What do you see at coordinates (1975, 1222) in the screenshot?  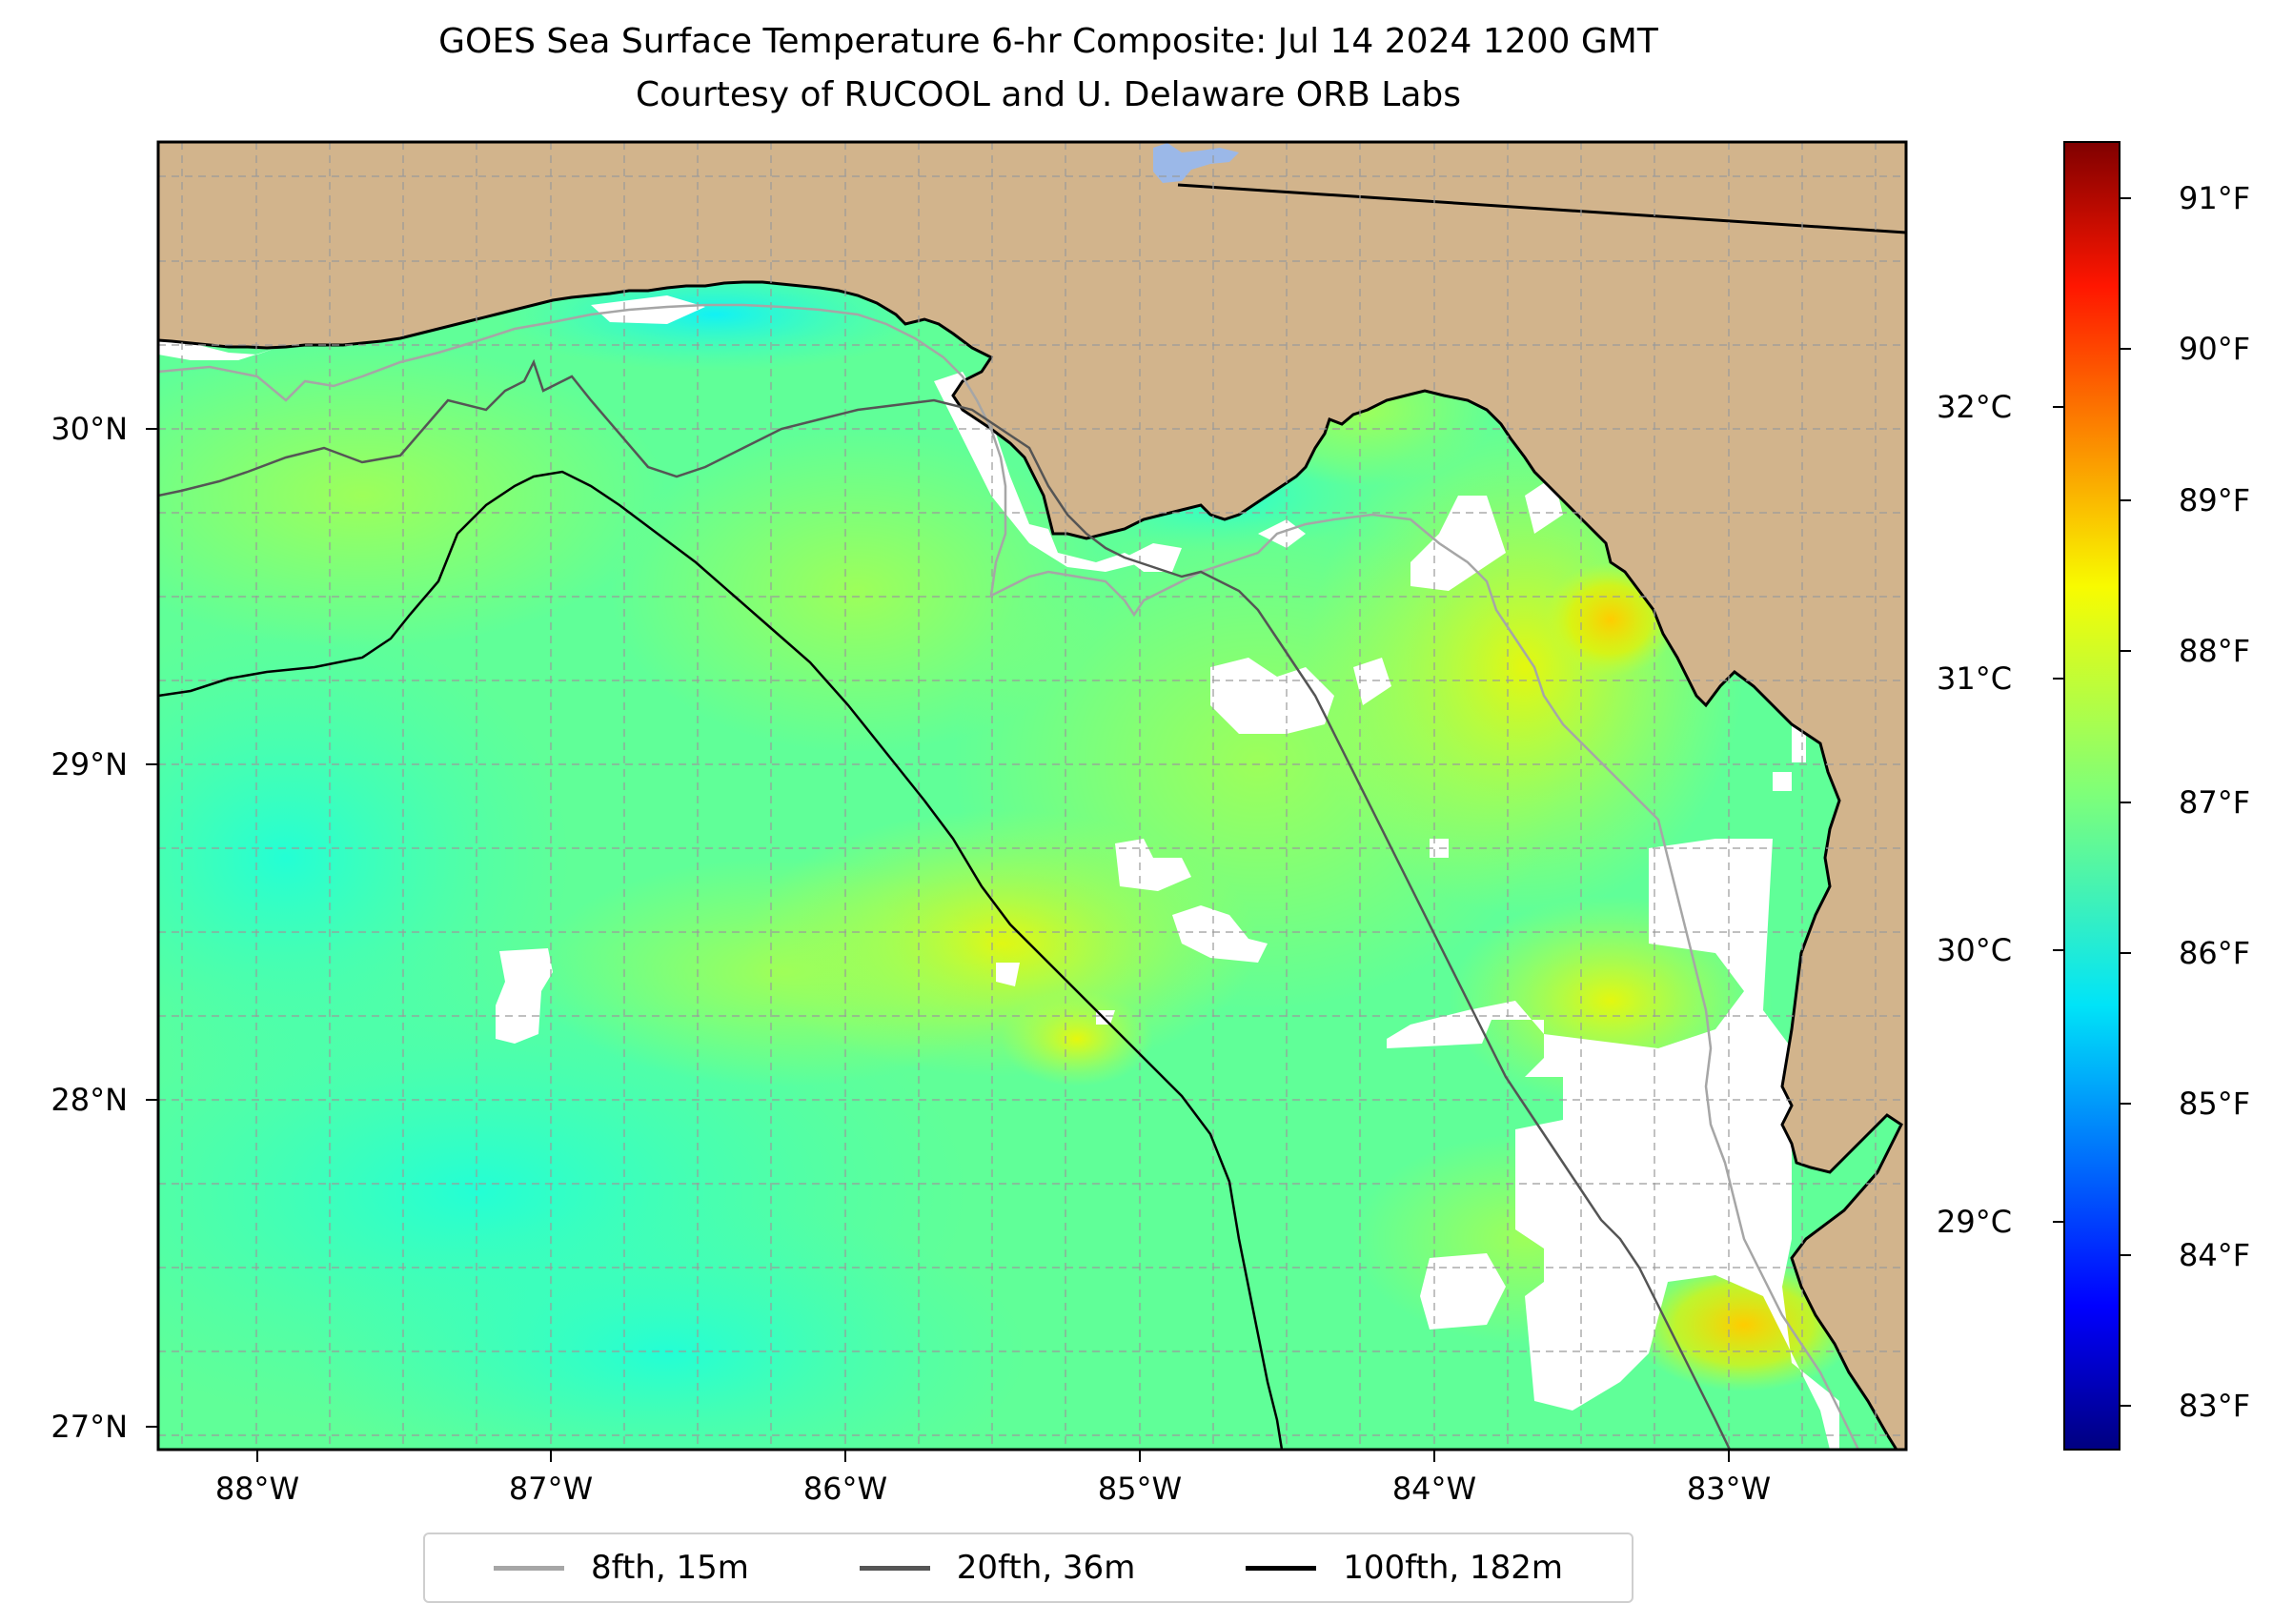 I see `colorbar-label-29c: 29°C` at bounding box center [1975, 1222].